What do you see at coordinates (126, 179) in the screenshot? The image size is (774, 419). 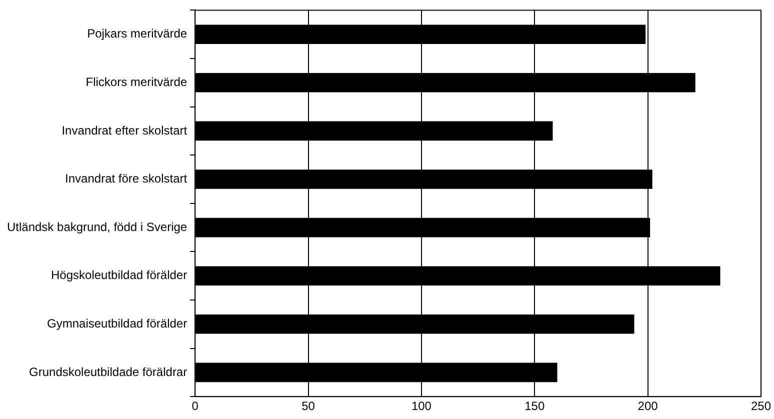 I see `y-tick-label: Invandrat före skolstart` at bounding box center [126, 179].